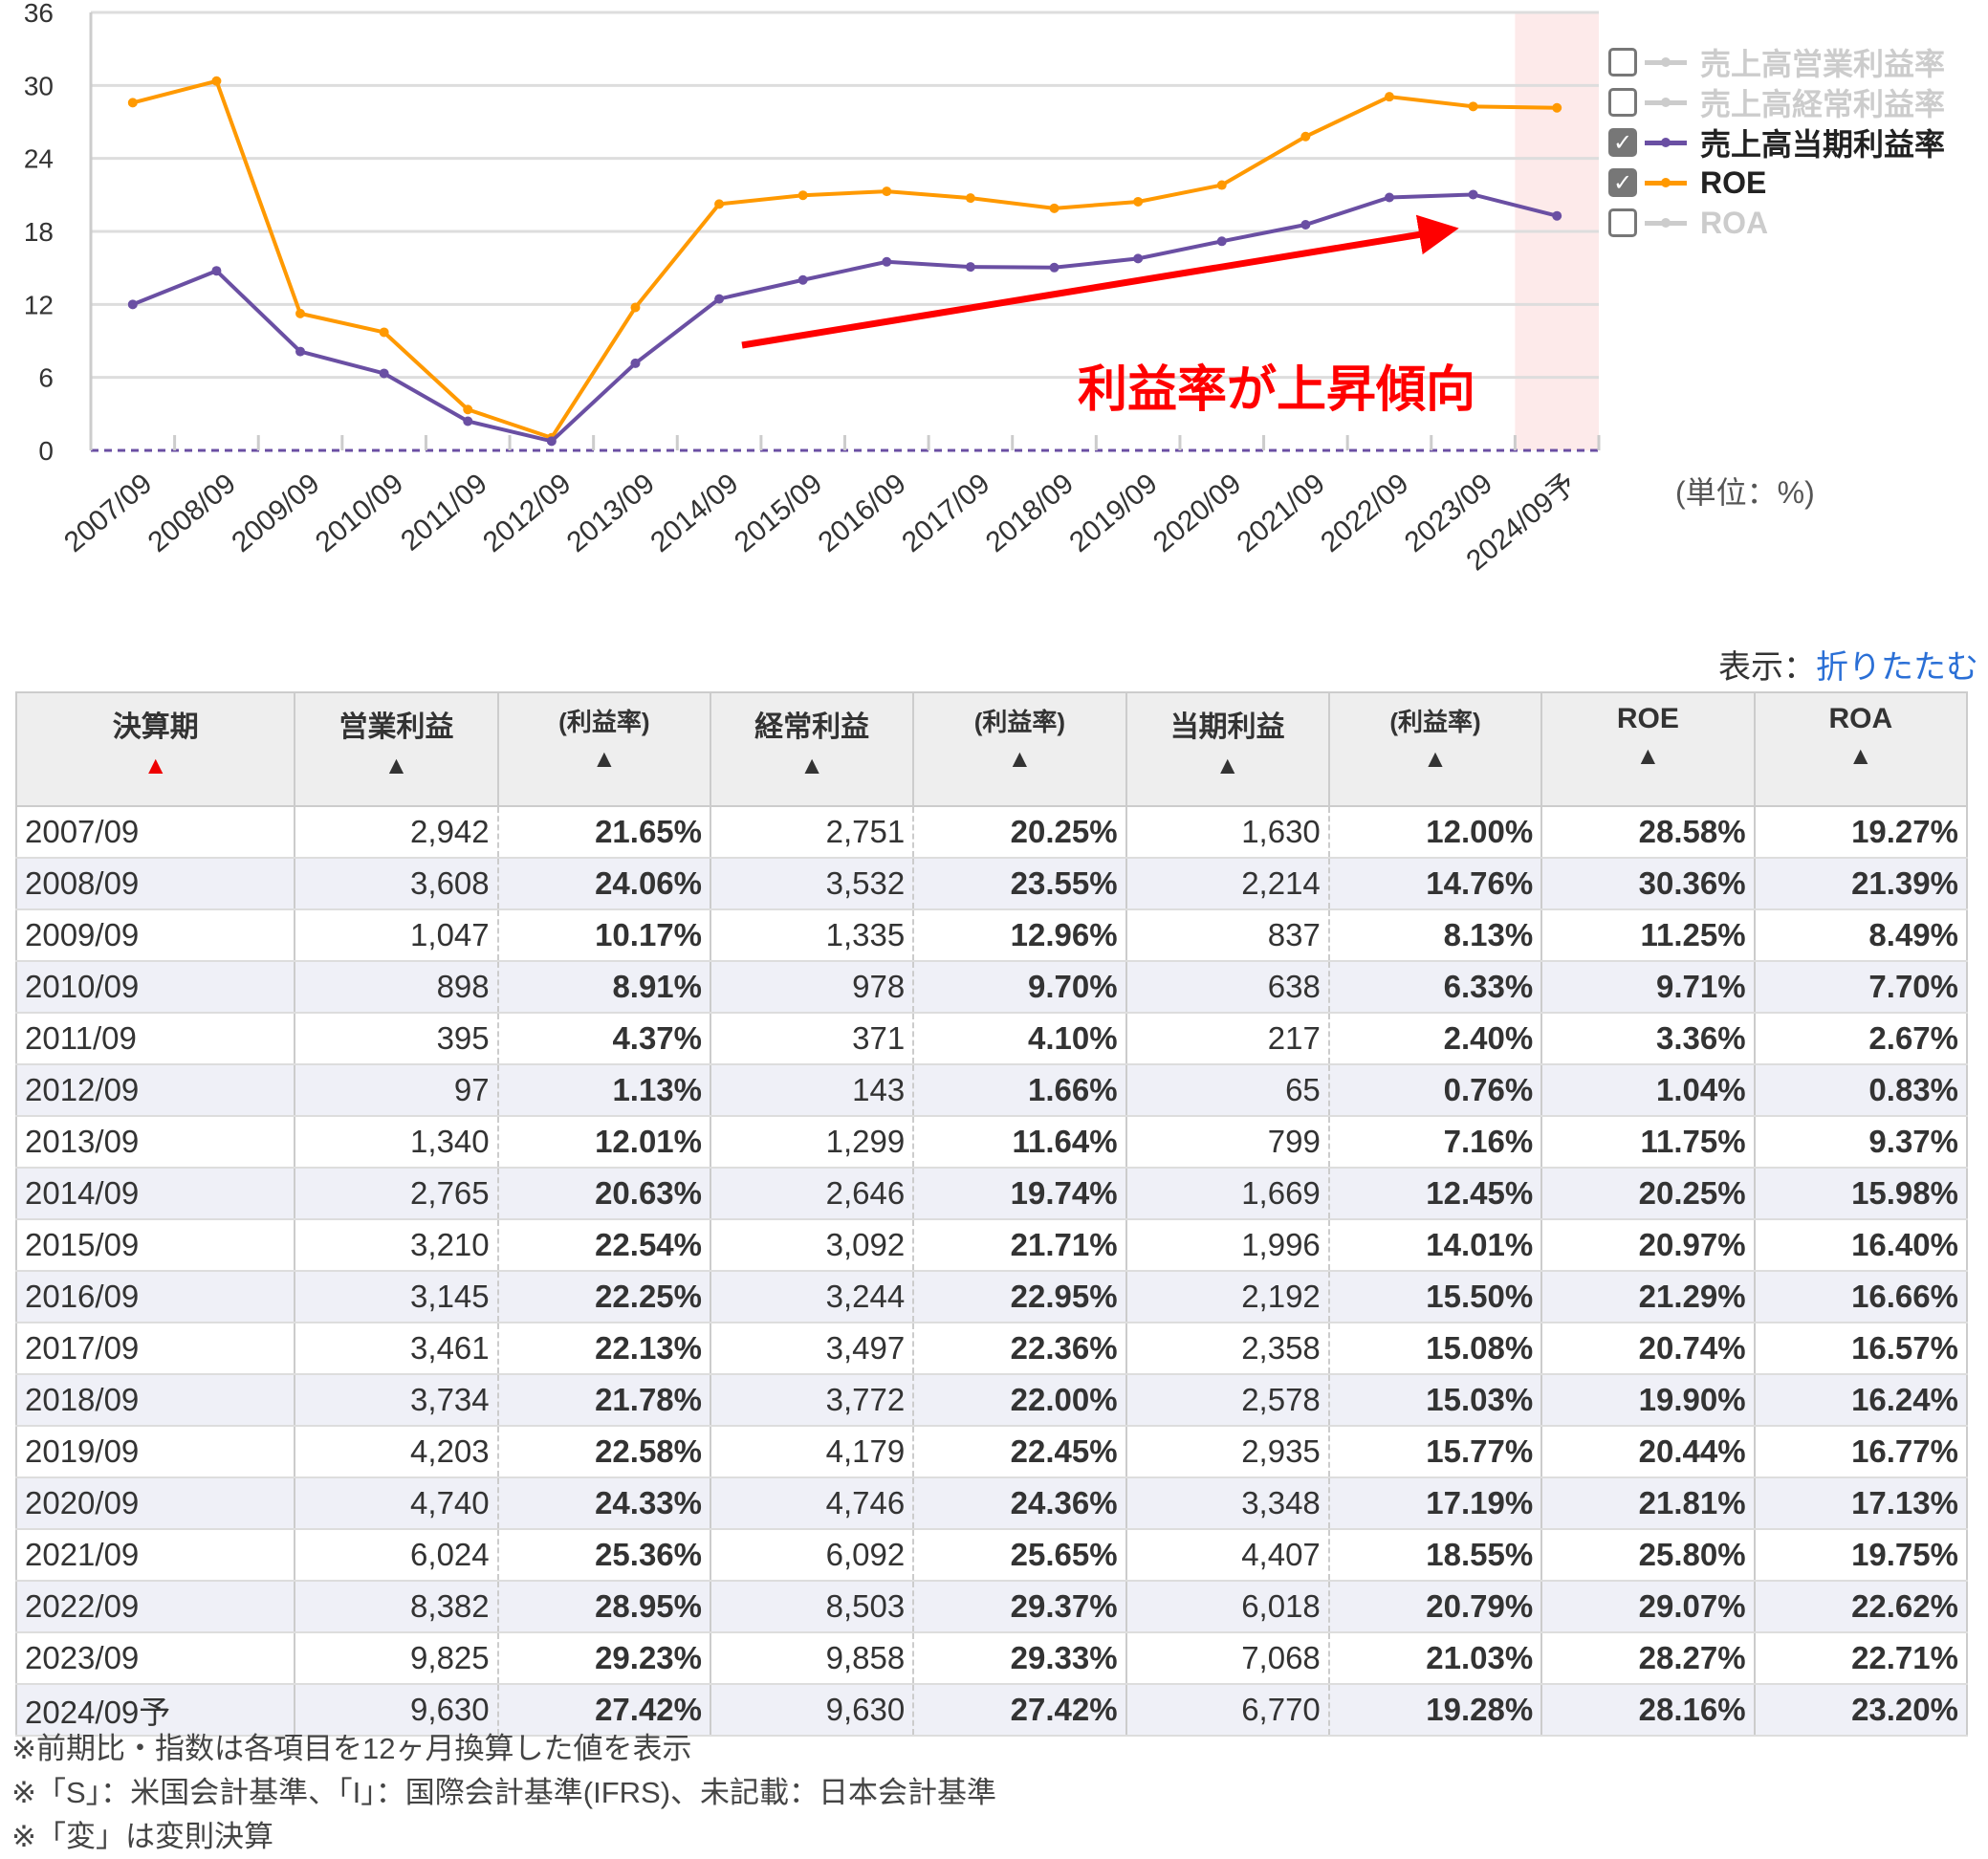 This screenshot has height=1859, width=1988. Describe the element at coordinates (1197, 513) in the screenshot. I see `x-tick-label: 2020/09` at that location.